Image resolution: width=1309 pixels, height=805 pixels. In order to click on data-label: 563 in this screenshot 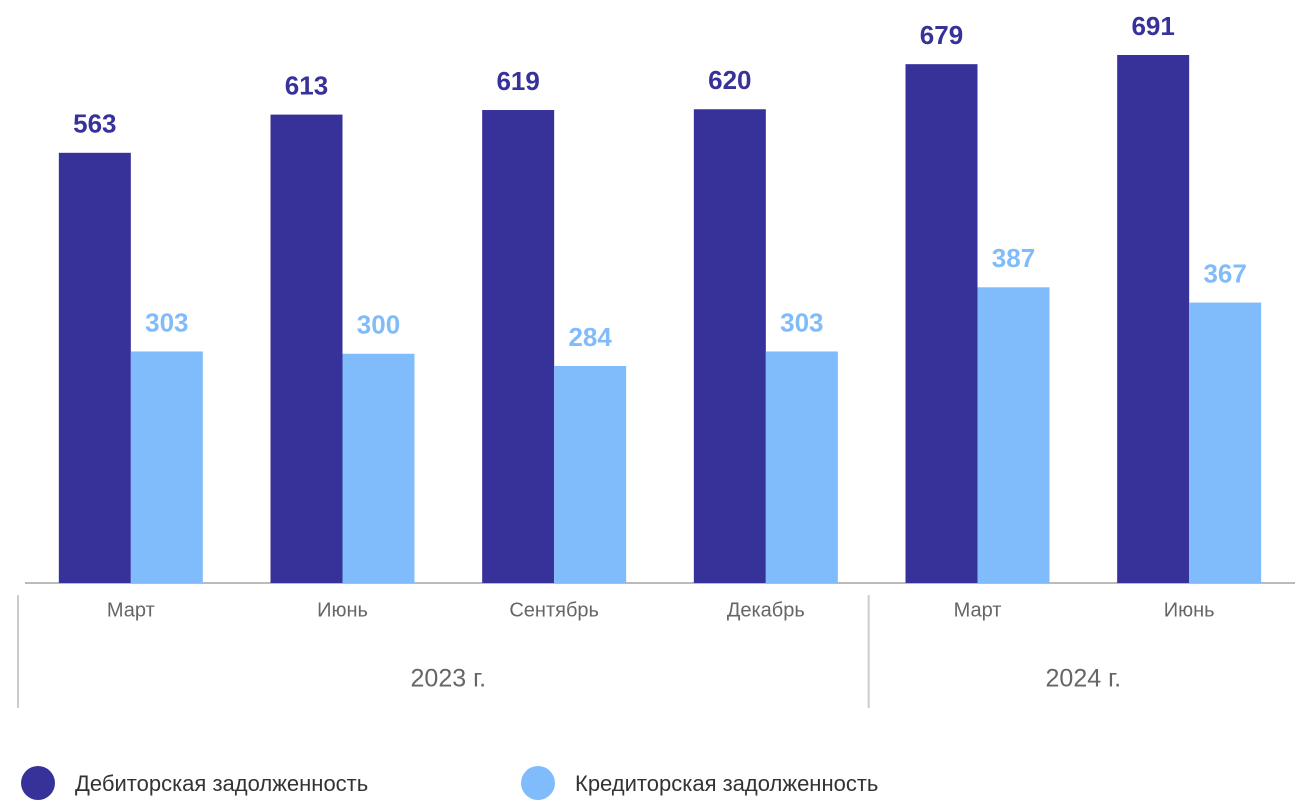, I will do `click(94, 124)`.